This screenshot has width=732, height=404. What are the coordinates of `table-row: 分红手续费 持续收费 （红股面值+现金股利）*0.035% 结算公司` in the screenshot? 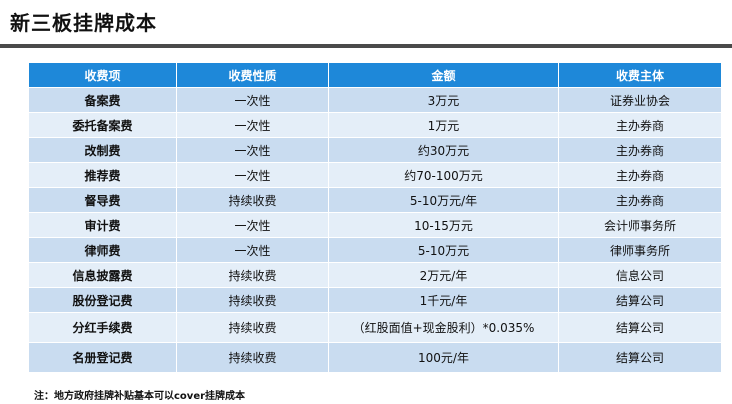 It's located at (375, 327).